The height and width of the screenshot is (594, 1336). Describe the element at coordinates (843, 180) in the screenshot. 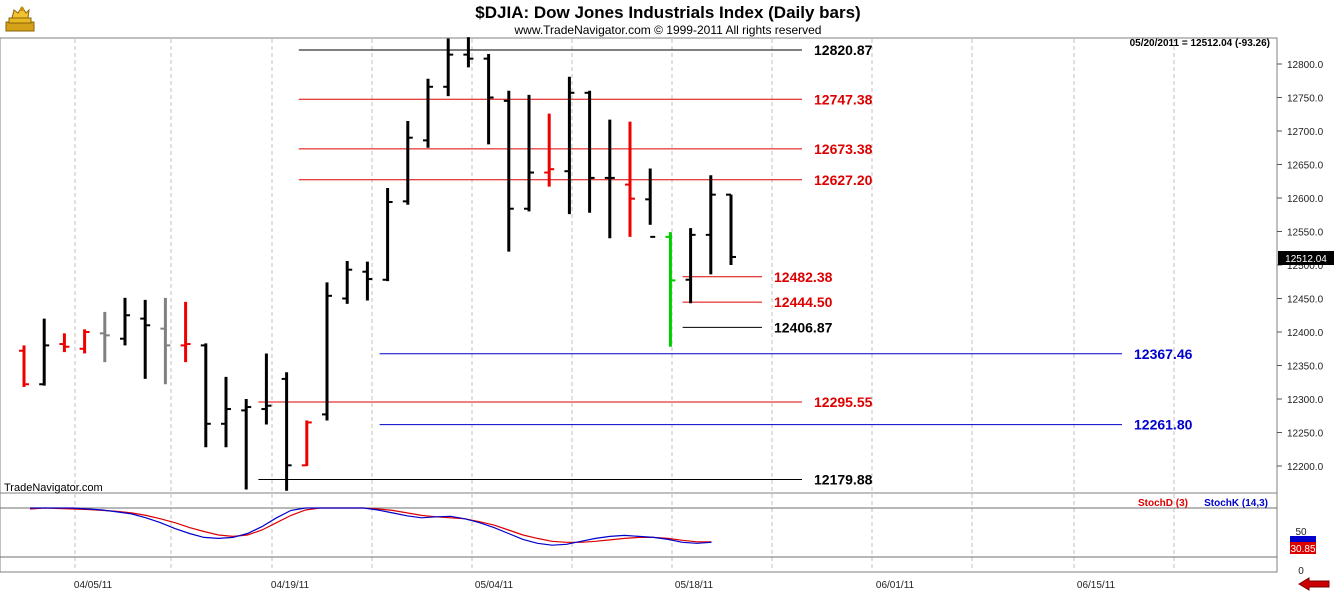

I see `level-label: 12627.20` at that location.